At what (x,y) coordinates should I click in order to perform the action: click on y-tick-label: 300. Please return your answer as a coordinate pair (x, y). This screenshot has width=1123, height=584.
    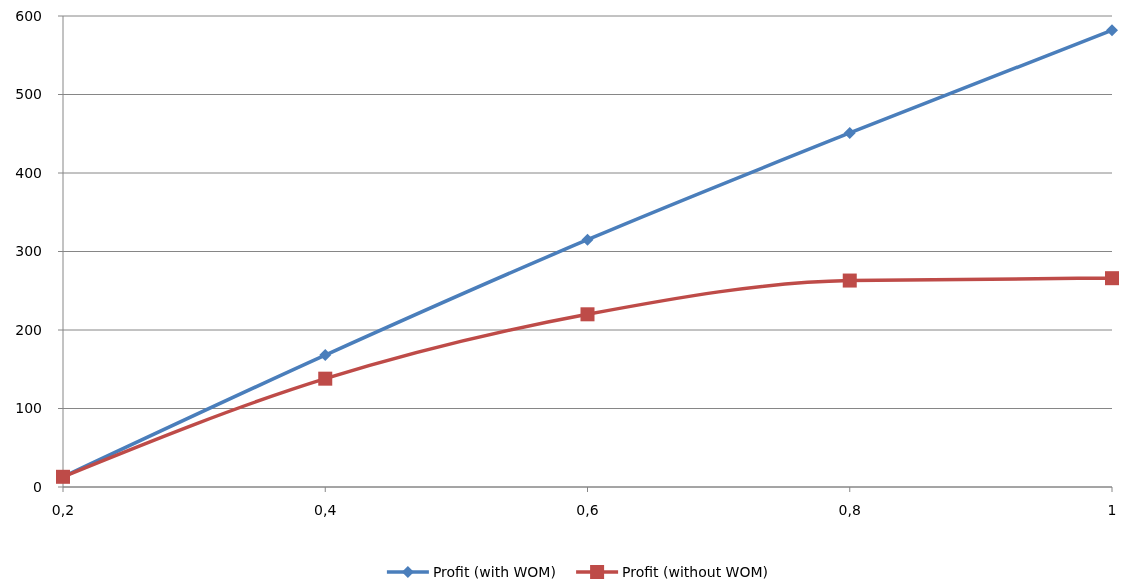
    Looking at the image, I should click on (28, 251).